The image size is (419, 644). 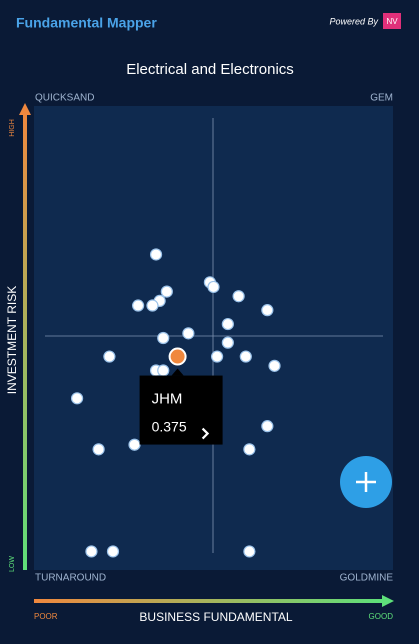 What do you see at coordinates (388, 601) in the screenshot?
I see `x-arrow-head` at bounding box center [388, 601].